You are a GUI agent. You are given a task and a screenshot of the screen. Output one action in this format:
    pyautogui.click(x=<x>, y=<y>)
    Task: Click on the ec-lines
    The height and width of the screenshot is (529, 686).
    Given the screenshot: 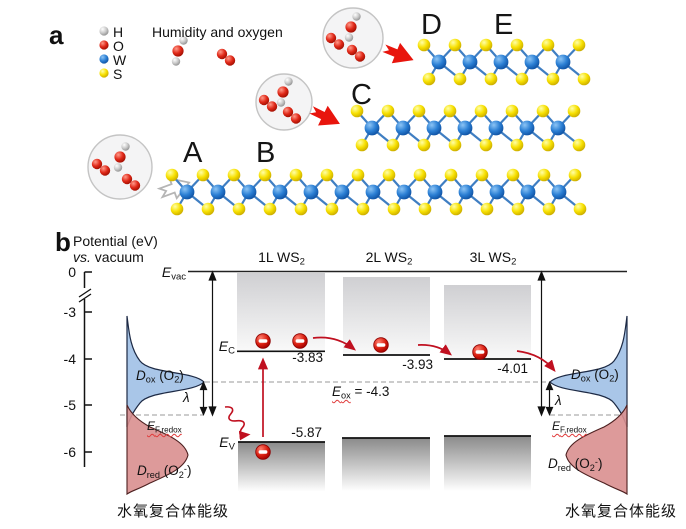 What is the action you would take?
    pyautogui.click(x=384, y=355)
    